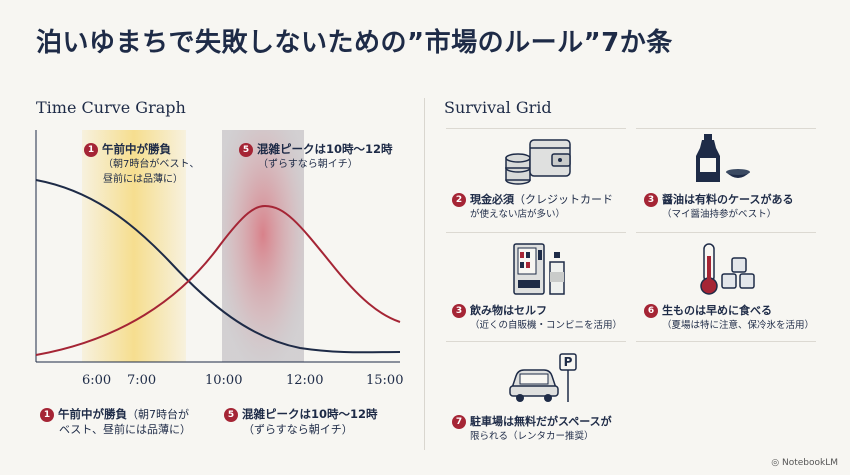 The width and height of the screenshot is (850, 475). What do you see at coordinates (537, 318) in the screenshot?
I see `grid-cell-drinks: 3 飲み物はセルフ （近くの自販機・コンビニを活用）` at bounding box center [537, 318].